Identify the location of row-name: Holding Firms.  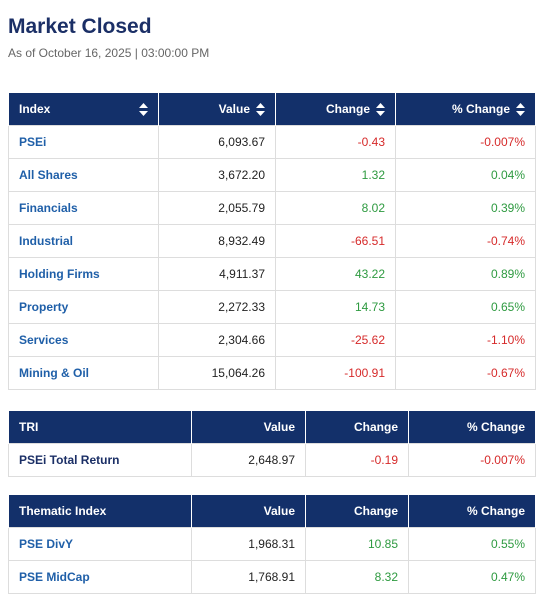
(83, 274).